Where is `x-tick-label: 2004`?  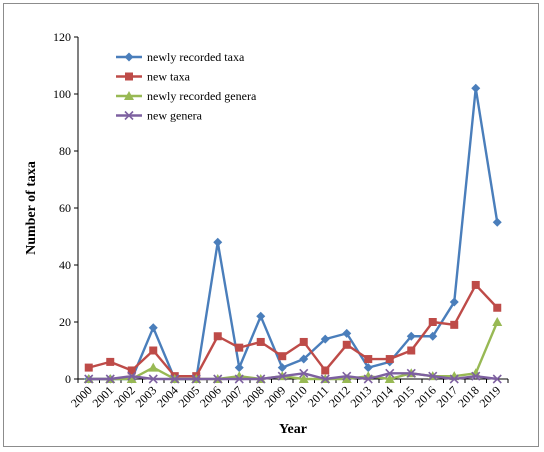
x-tick-label: 2004 is located at coordinates (167, 396).